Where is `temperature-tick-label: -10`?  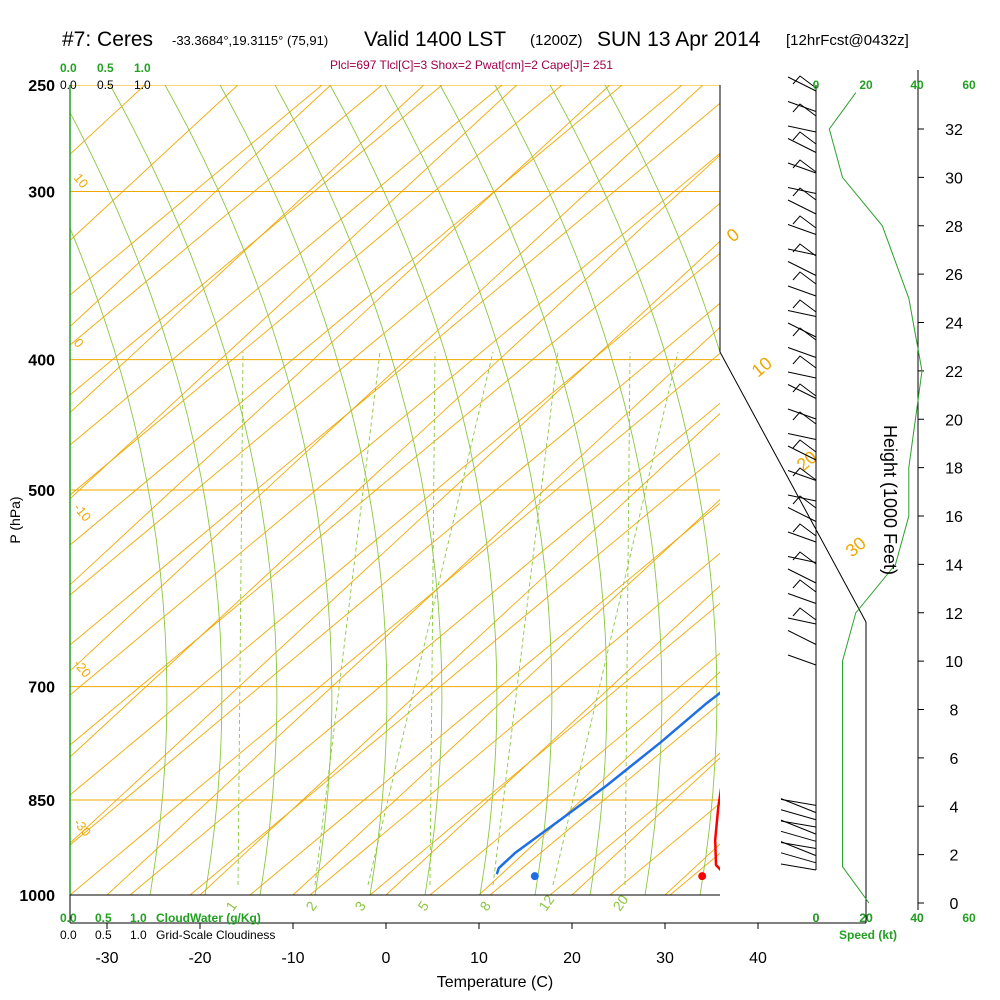
temperature-tick-label: -10 is located at coordinates (292, 958).